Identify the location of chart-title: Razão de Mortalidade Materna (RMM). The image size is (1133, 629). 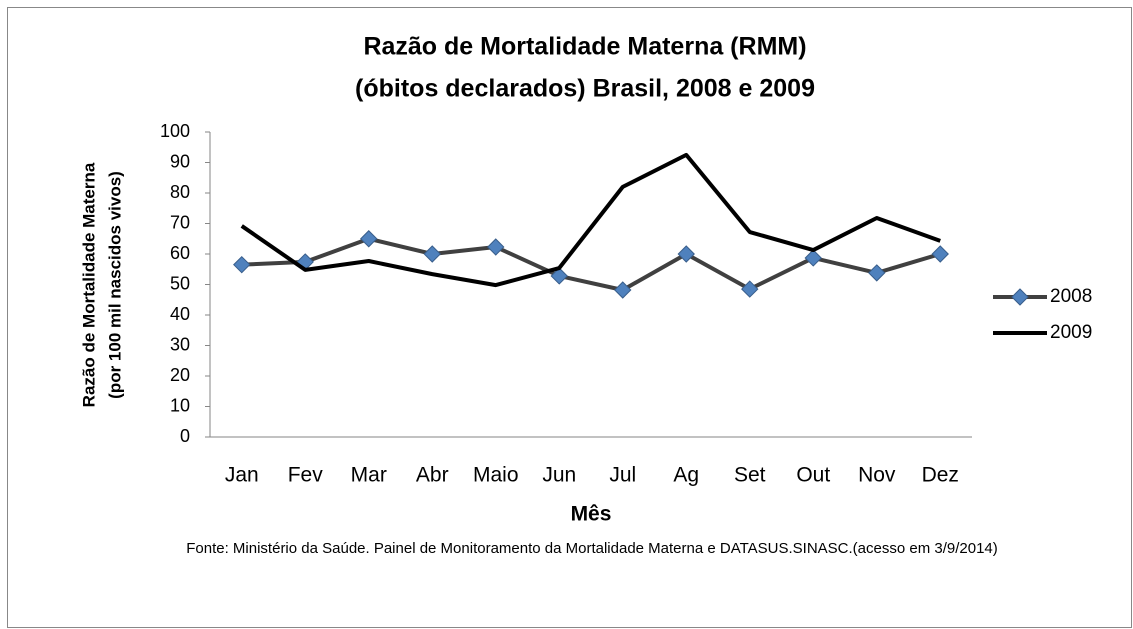
(584, 47).